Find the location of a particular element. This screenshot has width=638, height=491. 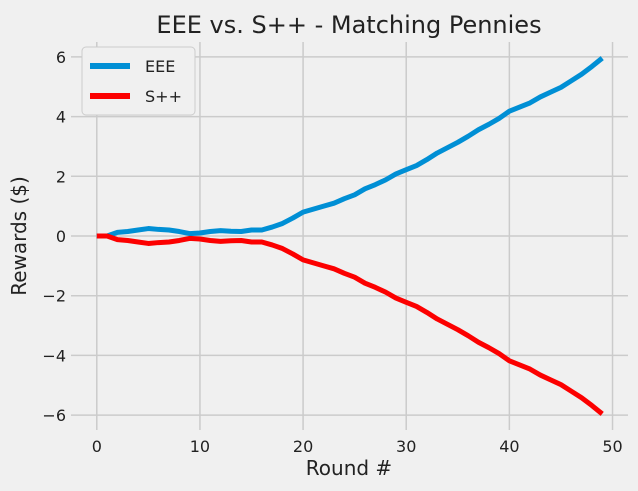

x-axis-title: Round # is located at coordinates (349, 468).